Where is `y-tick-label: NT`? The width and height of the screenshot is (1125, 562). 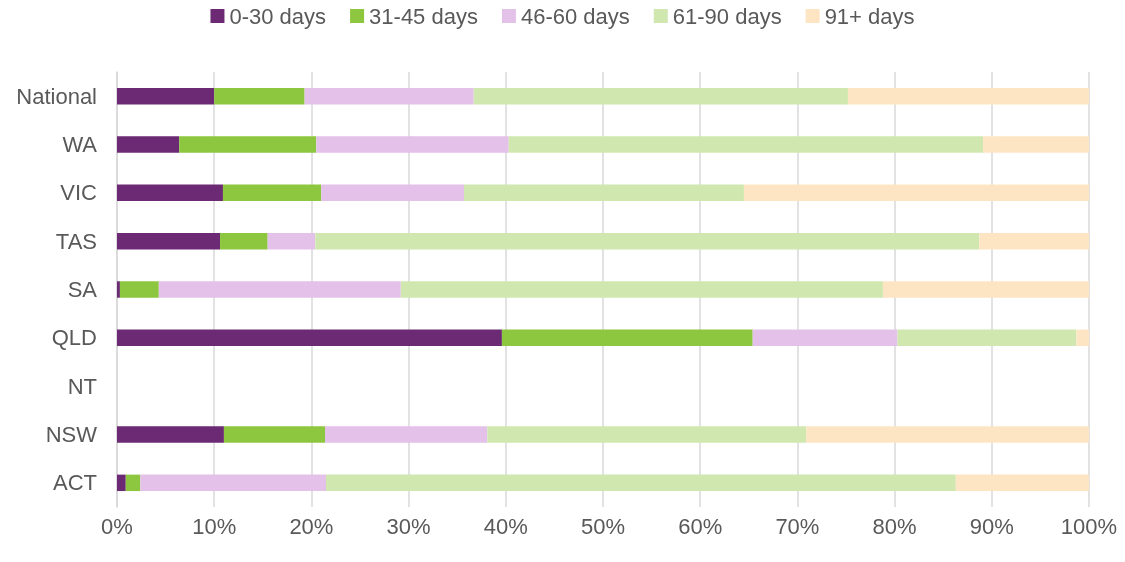 y-tick-label: NT is located at coordinates (82, 386).